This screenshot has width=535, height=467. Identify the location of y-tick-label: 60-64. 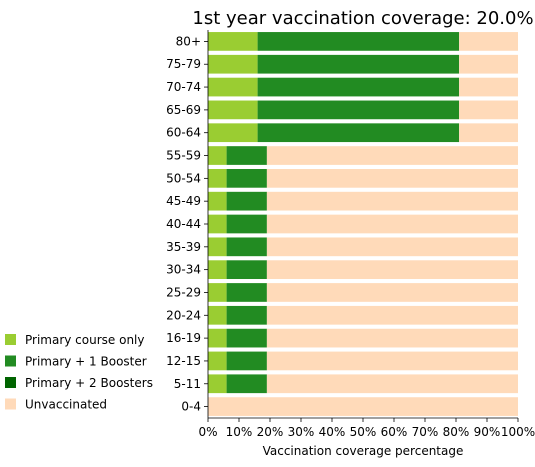
(183, 133).